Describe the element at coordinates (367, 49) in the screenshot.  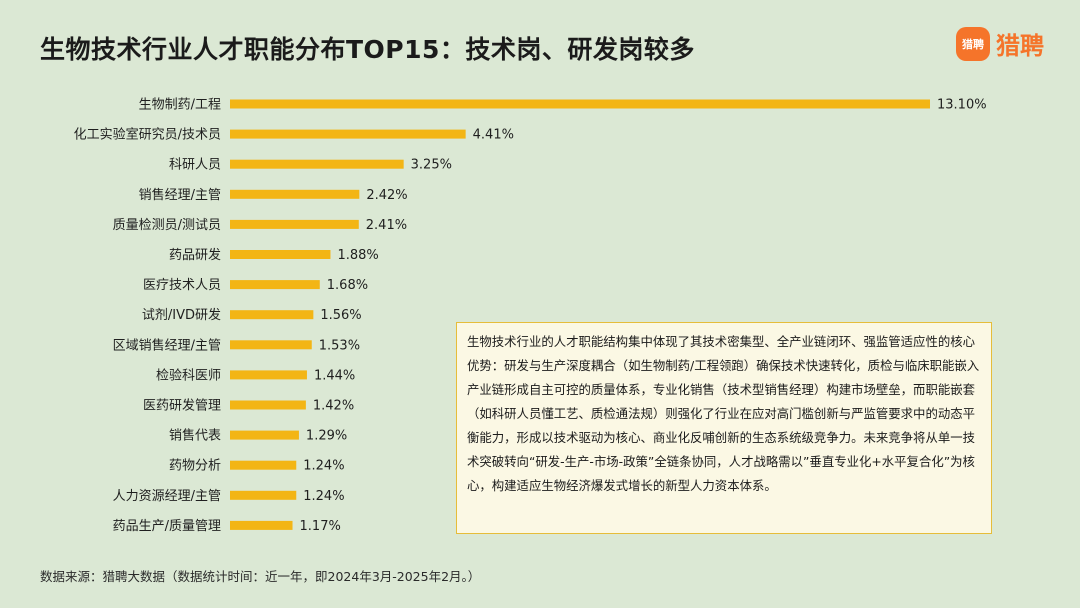
I see `page-title: 生物技术行业人才职能分布TOP15：技术岗、研发岗较多` at that location.